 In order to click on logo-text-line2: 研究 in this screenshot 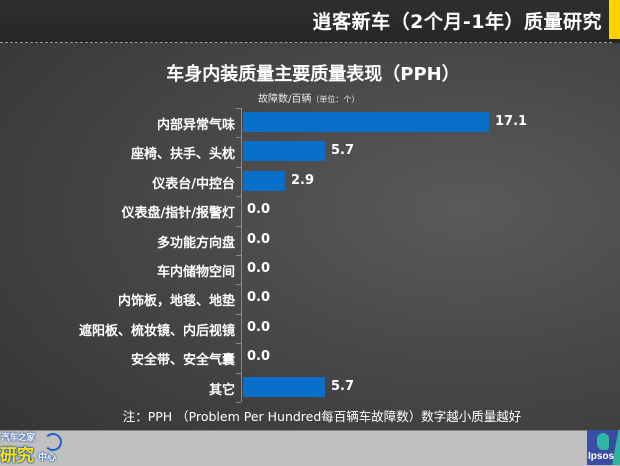, I will do `click(17, 456)`.